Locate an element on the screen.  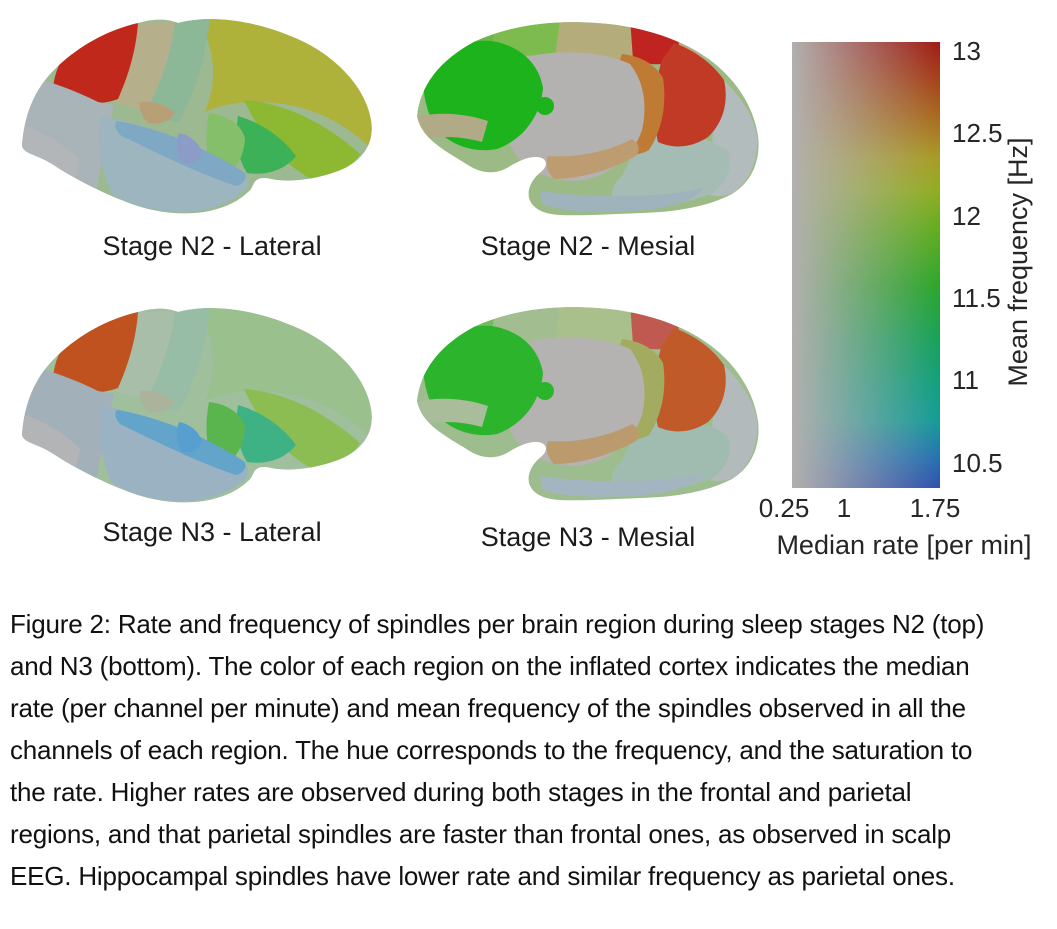
colorbar-saturation-overlay is located at coordinates (866, 265).